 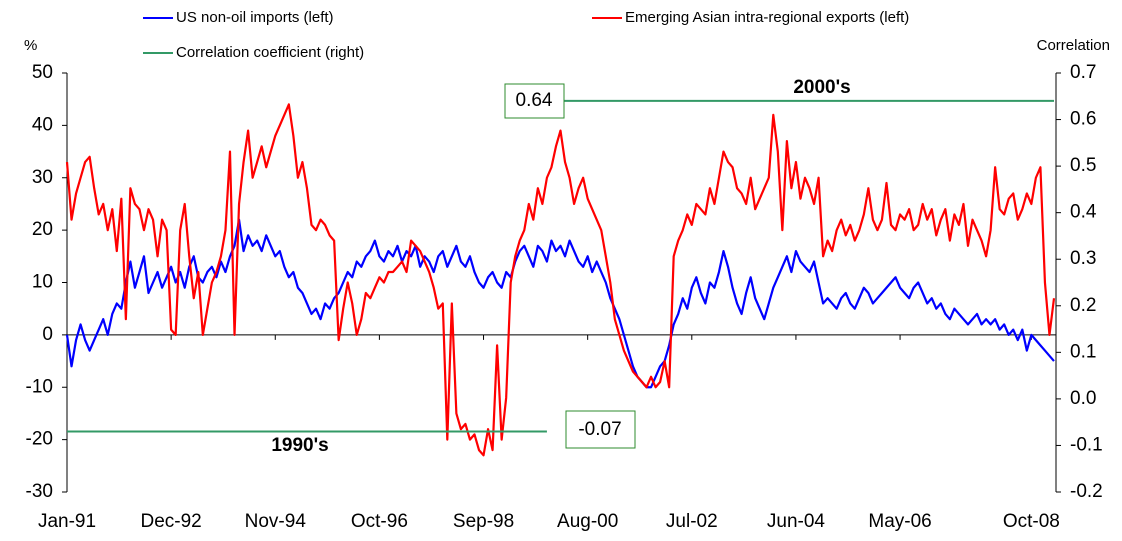 I want to click on x-tick-label: Jun-04, so click(x=796, y=521).